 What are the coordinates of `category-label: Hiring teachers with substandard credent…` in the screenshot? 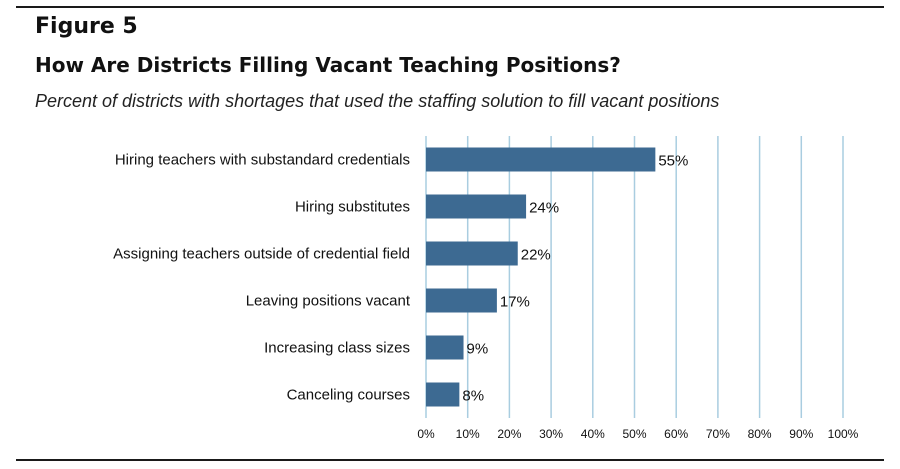 It's located at (262, 160).